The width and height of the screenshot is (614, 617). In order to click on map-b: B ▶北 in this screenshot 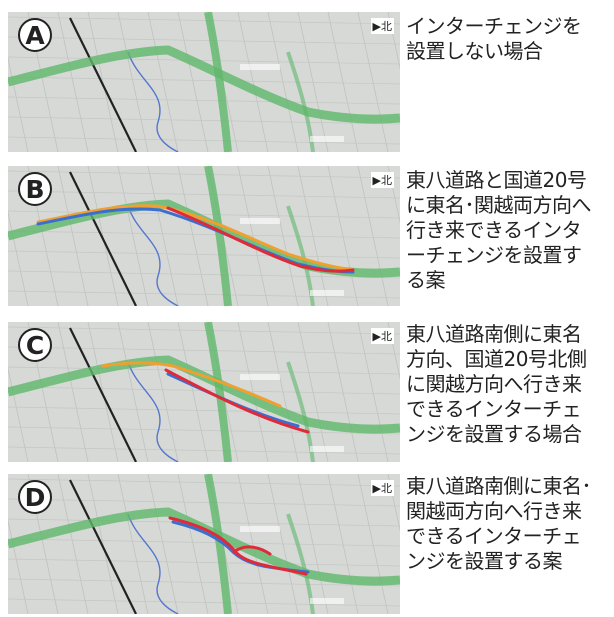, I will do `click(204, 236)`.